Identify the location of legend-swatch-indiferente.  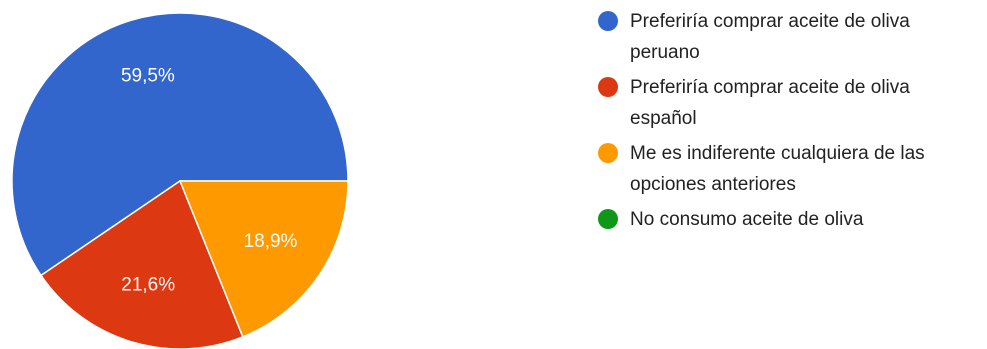
(608, 153).